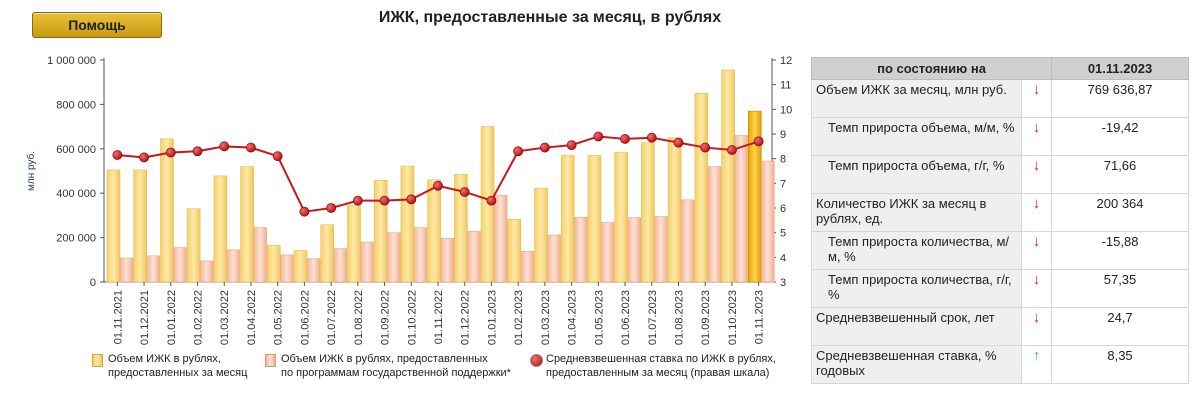  Describe the element at coordinates (199, 317) in the screenshot. I see `x-tick-label: 01.02.2022` at that location.